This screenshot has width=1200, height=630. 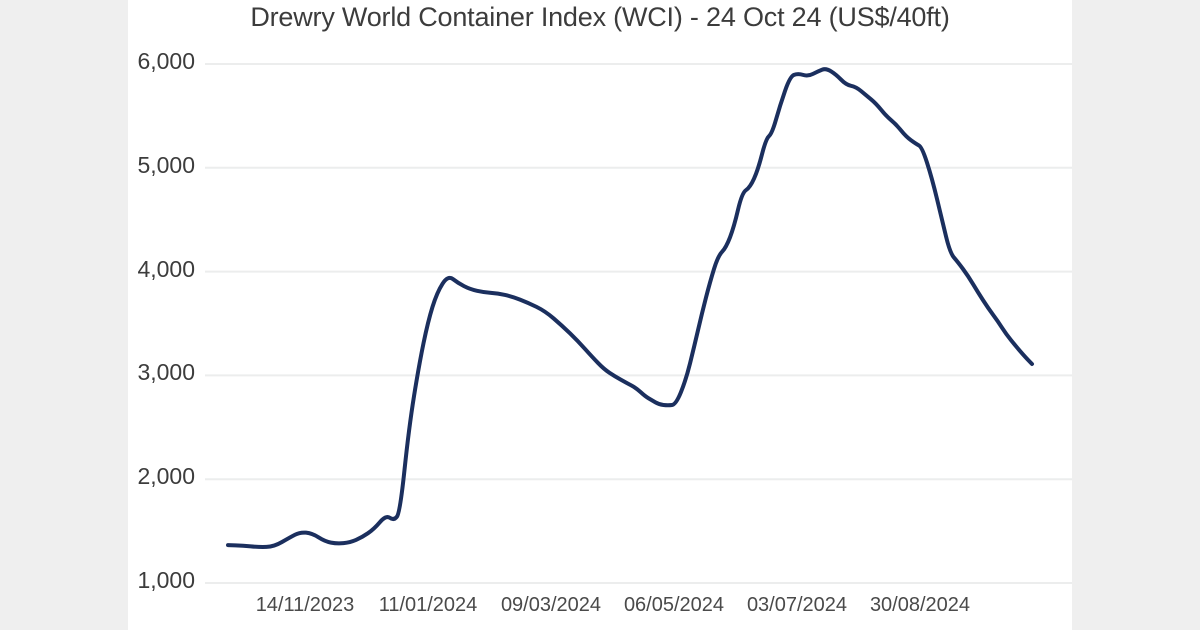 What do you see at coordinates (166, 61) in the screenshot?
I see `y-axis-tick-label: 6,000` at bounding box center [166, 61].